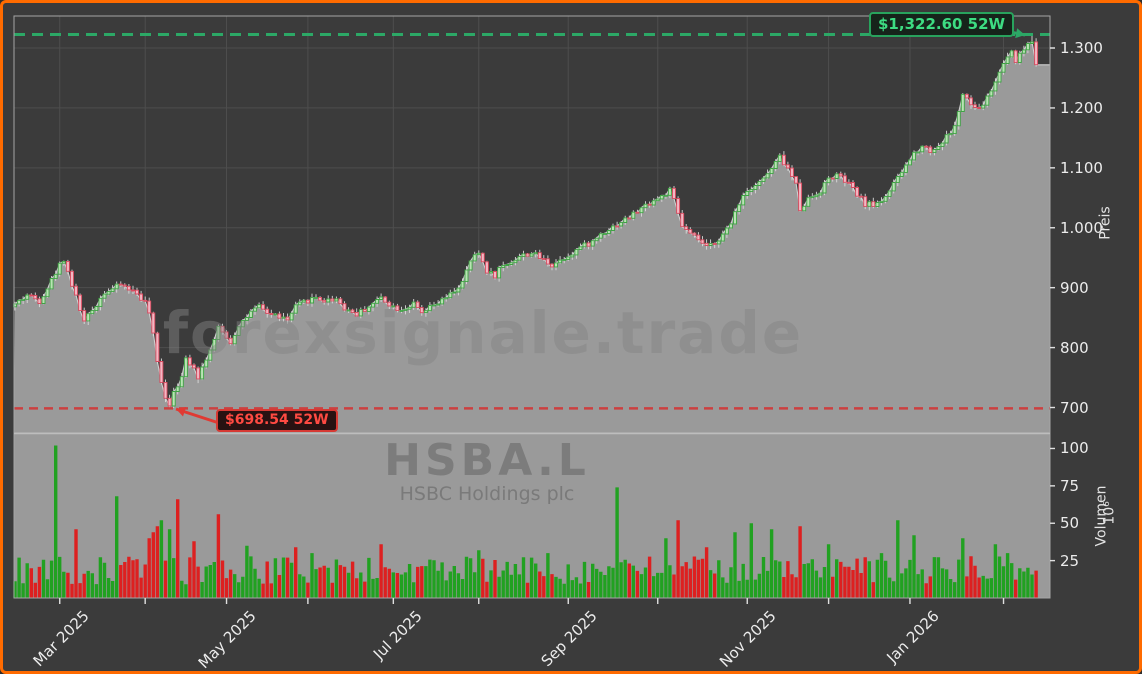 Image resolution: width=1142 pixels, height=674 pixels. Describe the element at coordinates (1074, 448) in the screenshot. I see `volume-tick-label: 100` at that location.